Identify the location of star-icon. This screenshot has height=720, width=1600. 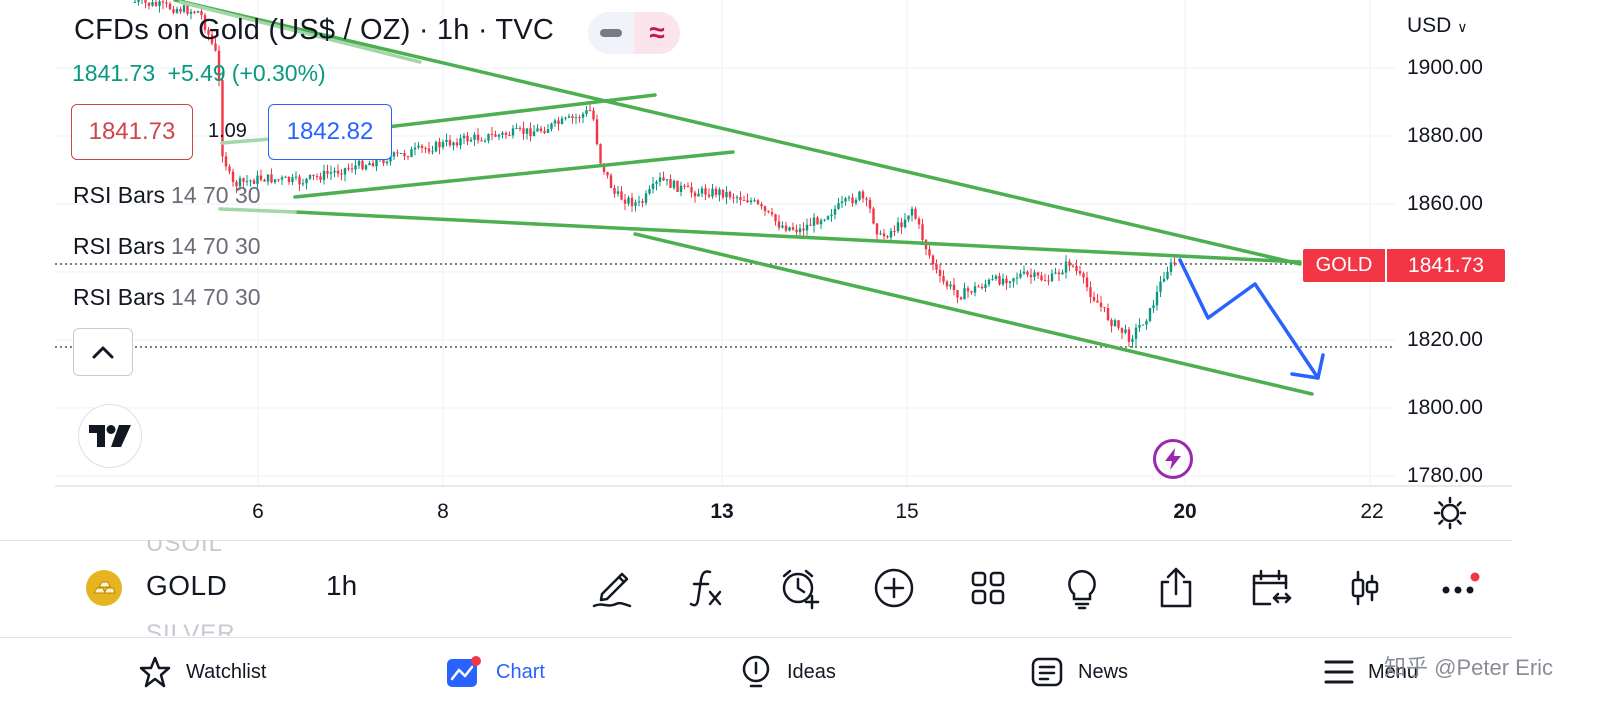
(155, 672).